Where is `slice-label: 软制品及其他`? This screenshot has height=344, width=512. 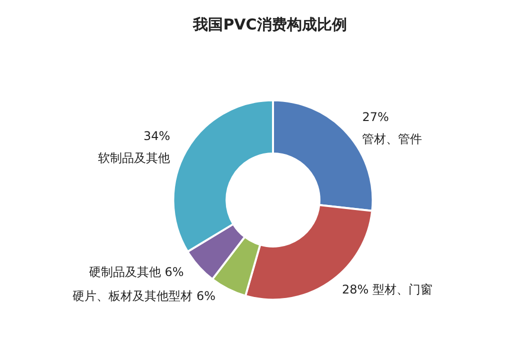 slice-label: 软制品及其他 is located at coordinates (134, 158).